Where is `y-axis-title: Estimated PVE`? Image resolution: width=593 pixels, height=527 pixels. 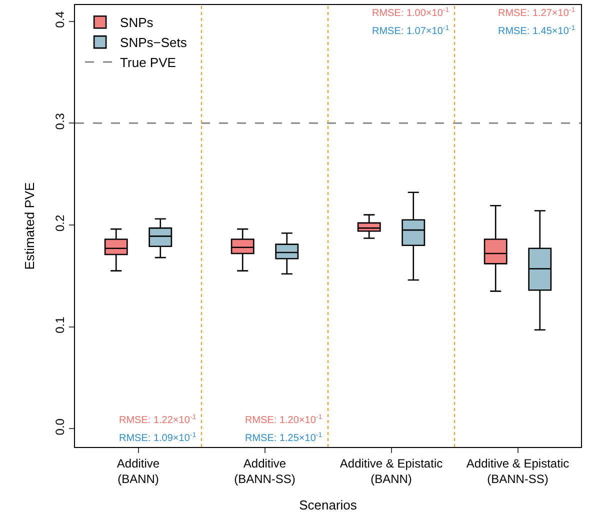 y-axis-title: Estimated PVE is located at coordinates (30, 226).